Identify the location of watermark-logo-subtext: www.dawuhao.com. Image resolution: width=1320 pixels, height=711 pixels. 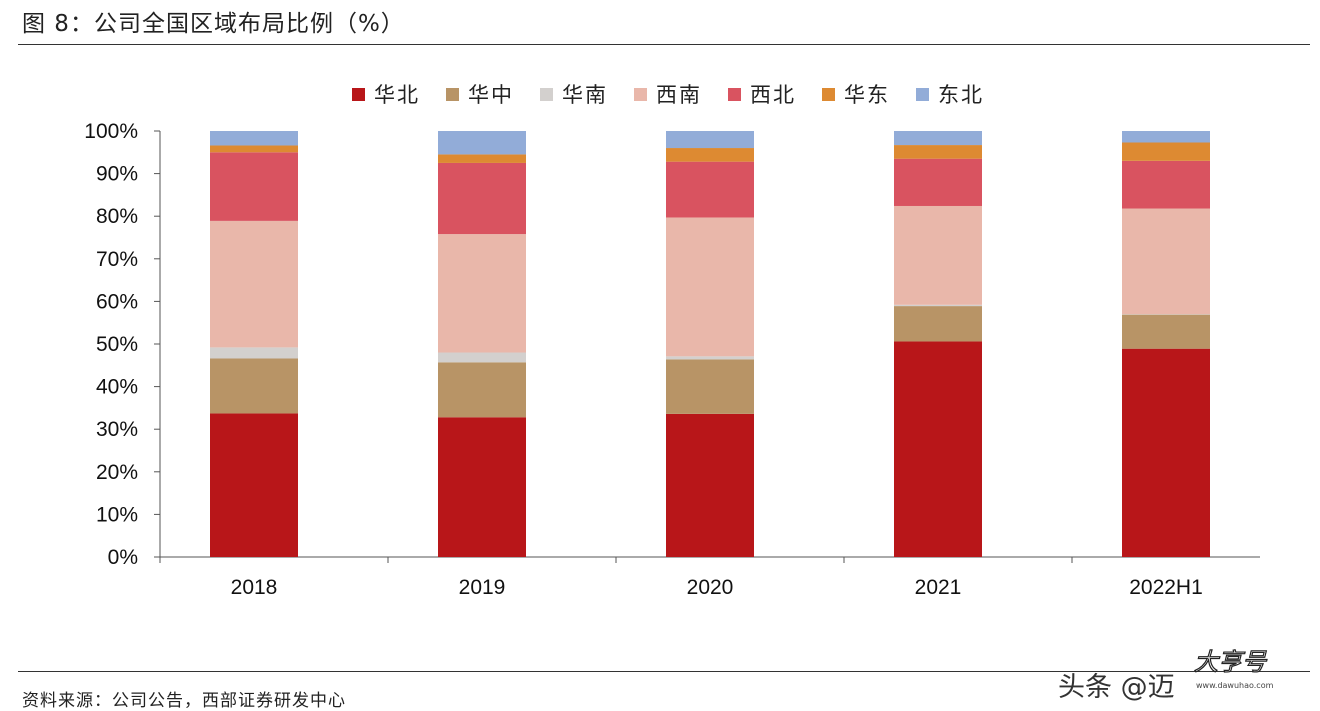
(1235, 685).